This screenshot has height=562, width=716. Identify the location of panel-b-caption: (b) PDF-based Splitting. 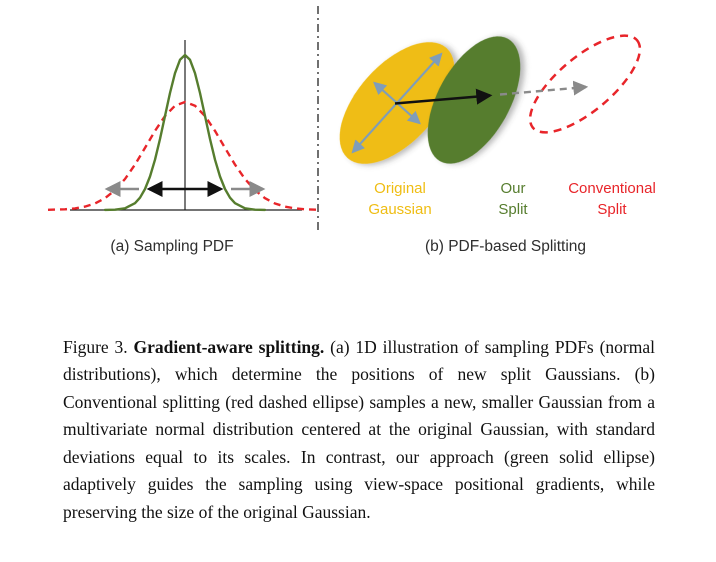
(505, 246).